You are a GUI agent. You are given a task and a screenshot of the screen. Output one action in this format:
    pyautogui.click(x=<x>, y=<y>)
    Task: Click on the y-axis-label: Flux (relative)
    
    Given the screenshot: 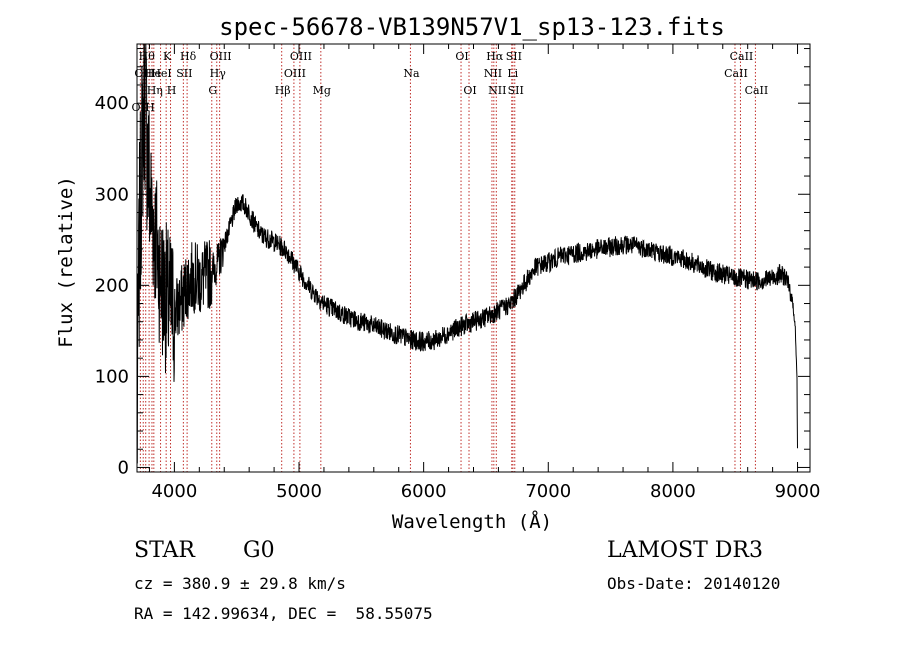 What is the action you would take?
    pyautogui.click(x=66, y=262)
    